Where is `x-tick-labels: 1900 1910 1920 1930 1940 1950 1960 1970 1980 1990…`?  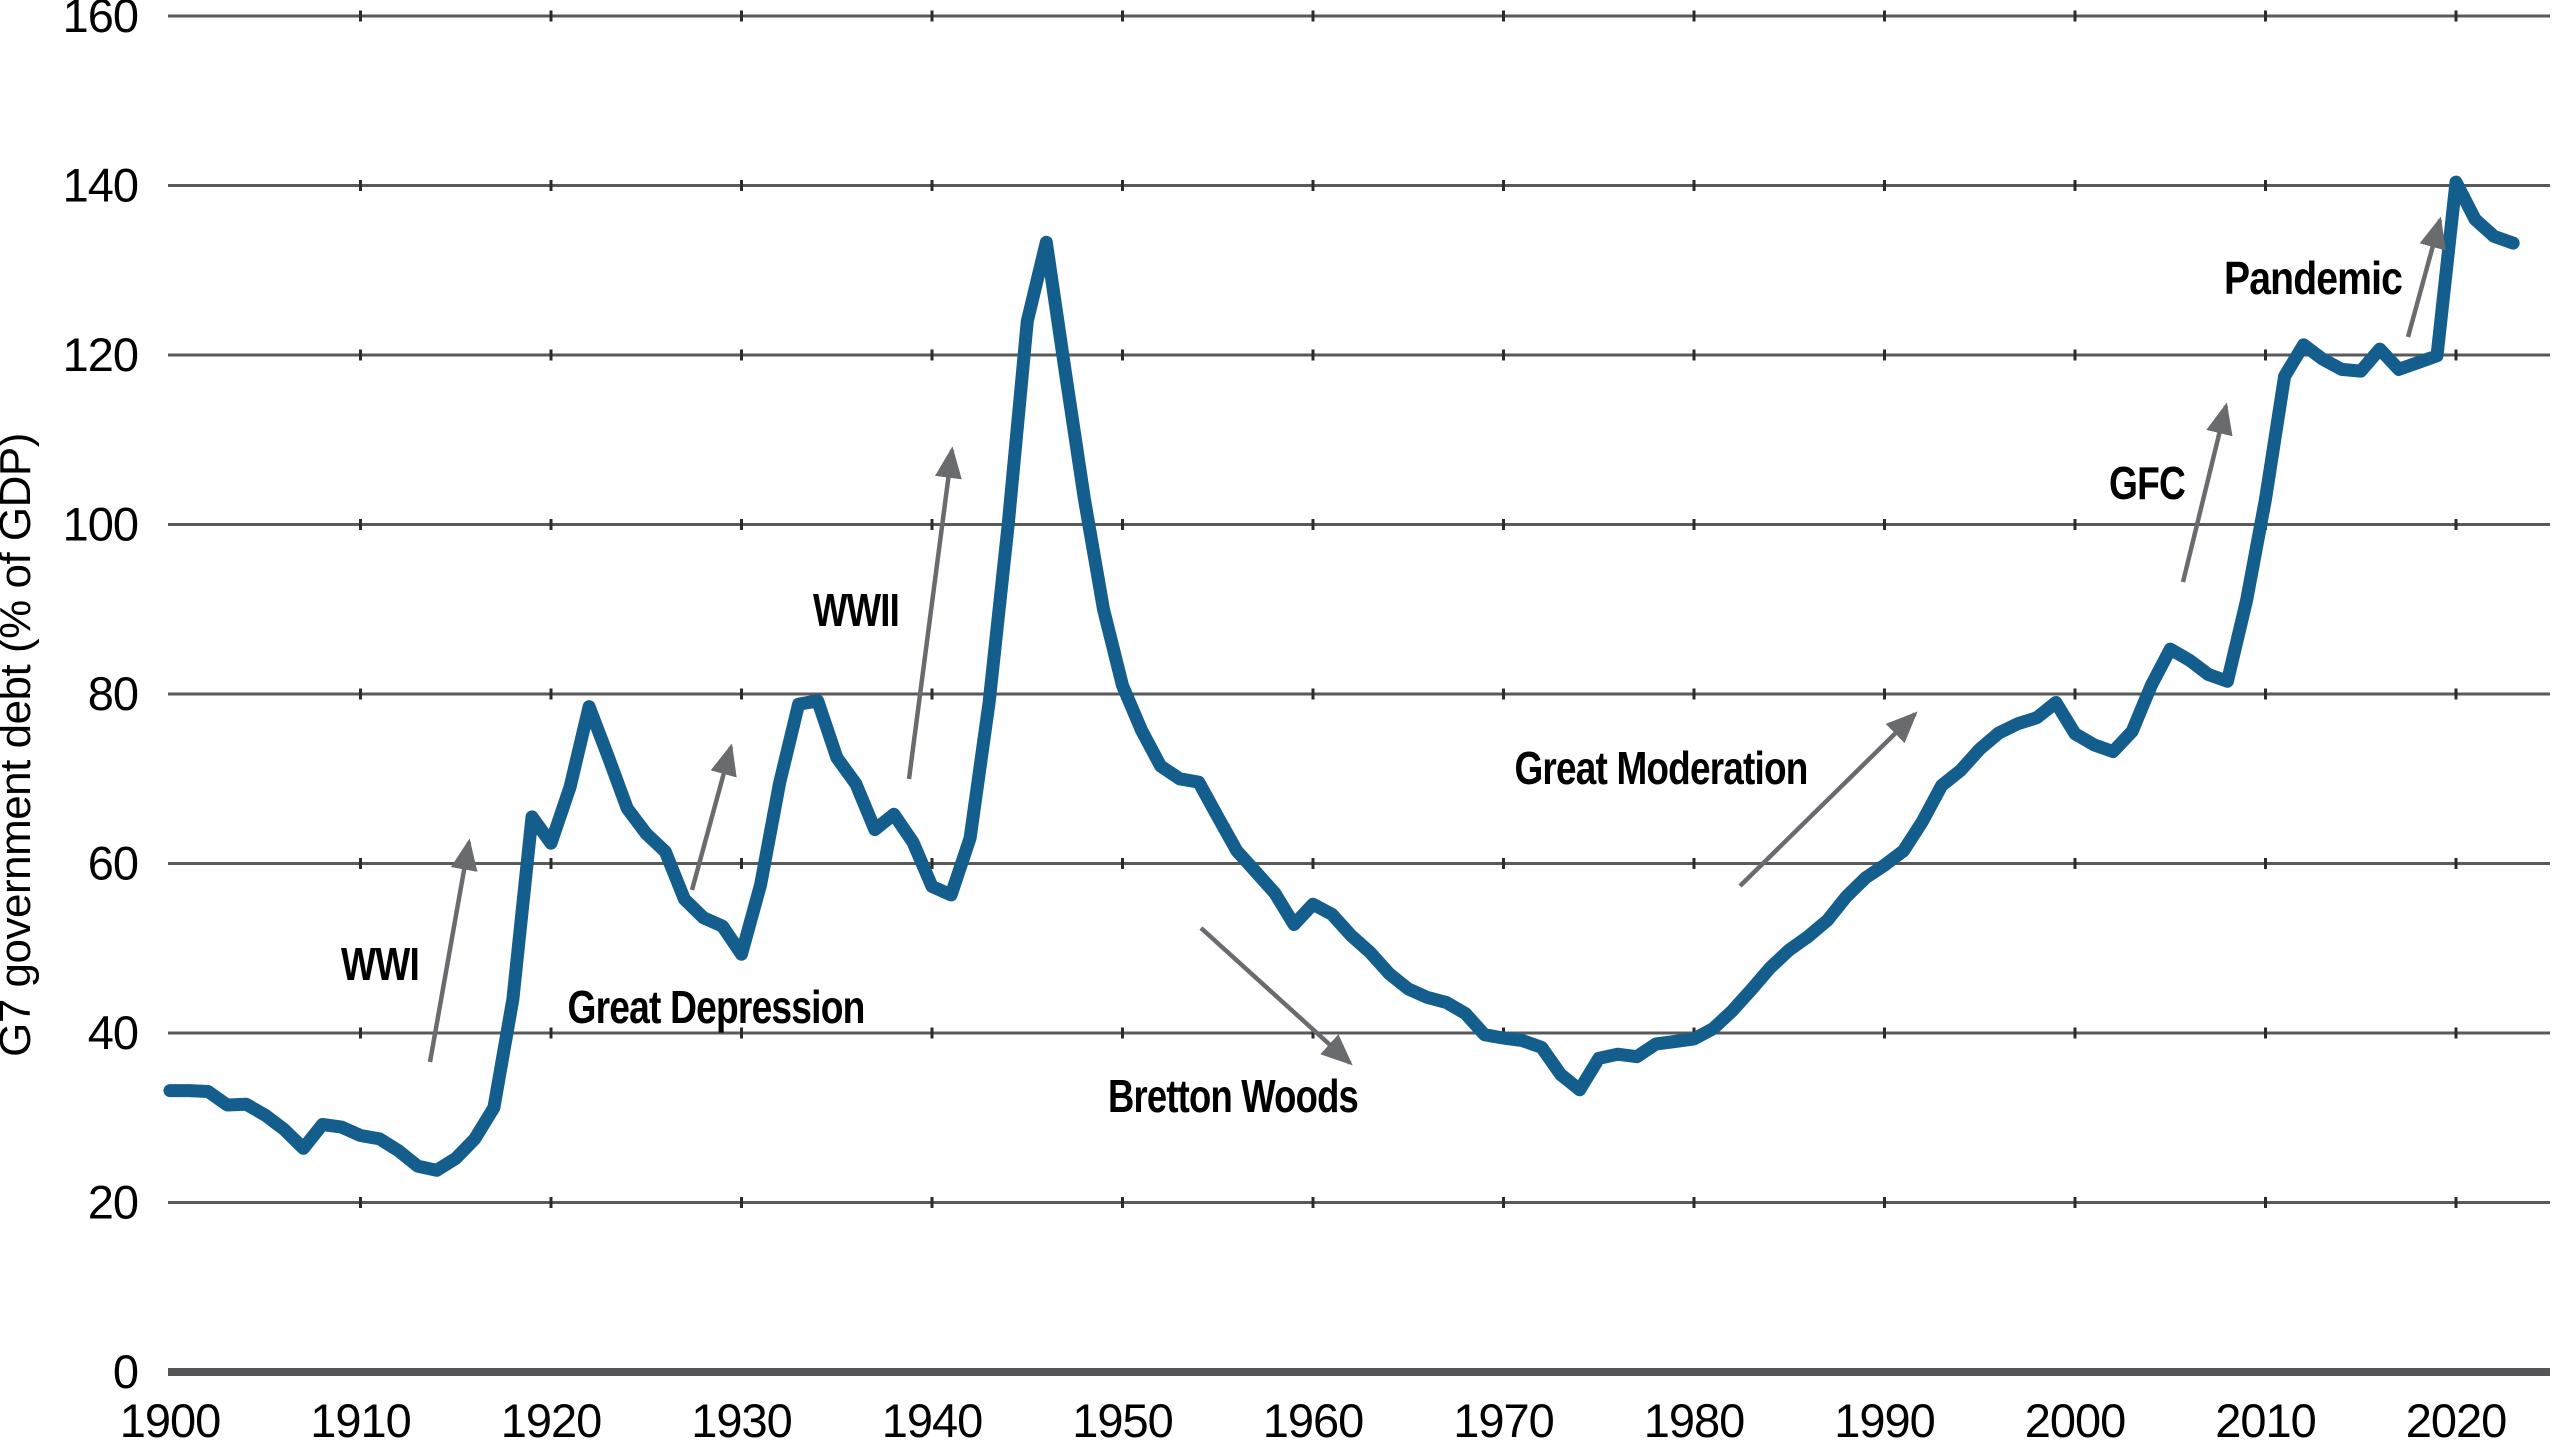
x-tick-labels: 1900 1910 1920 1930 1940 1950 1960 1970 1980 1990… is located at coordinates (1314, 1417).